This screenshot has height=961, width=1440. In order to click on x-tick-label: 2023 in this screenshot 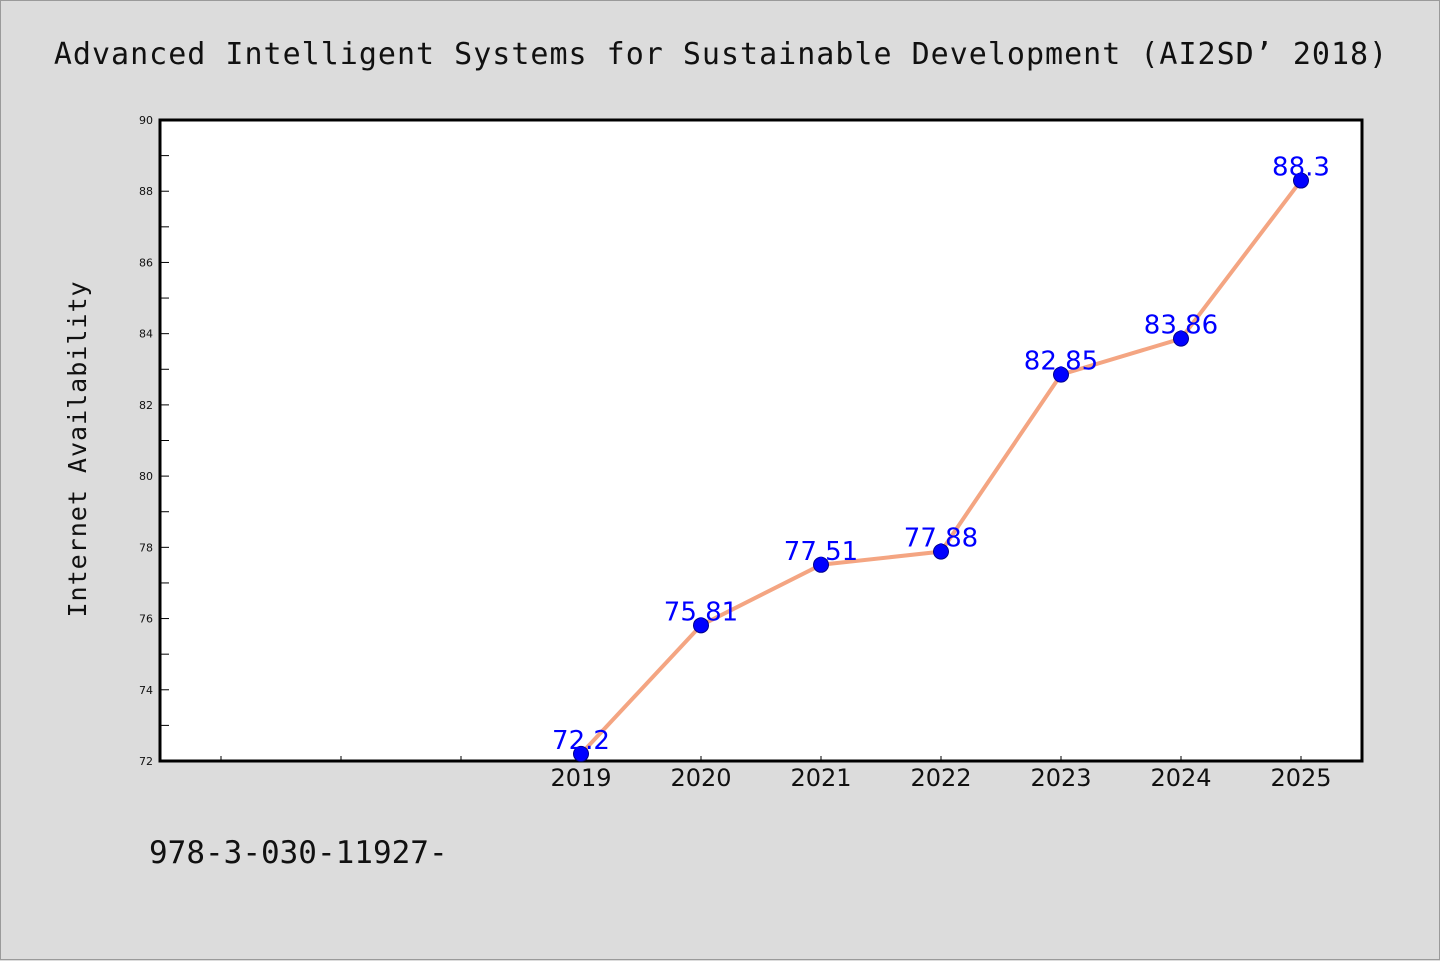, I will do `click(1060, 778)`.